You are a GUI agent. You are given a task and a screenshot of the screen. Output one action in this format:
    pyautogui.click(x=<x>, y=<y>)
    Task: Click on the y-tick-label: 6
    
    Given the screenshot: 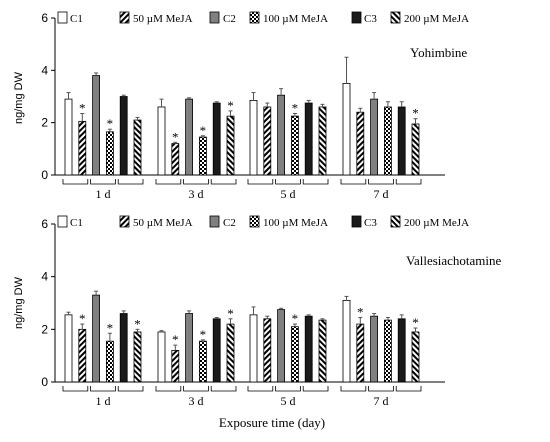 What is the action you would take?
    pyautogui.click(x=44, y=18)
    